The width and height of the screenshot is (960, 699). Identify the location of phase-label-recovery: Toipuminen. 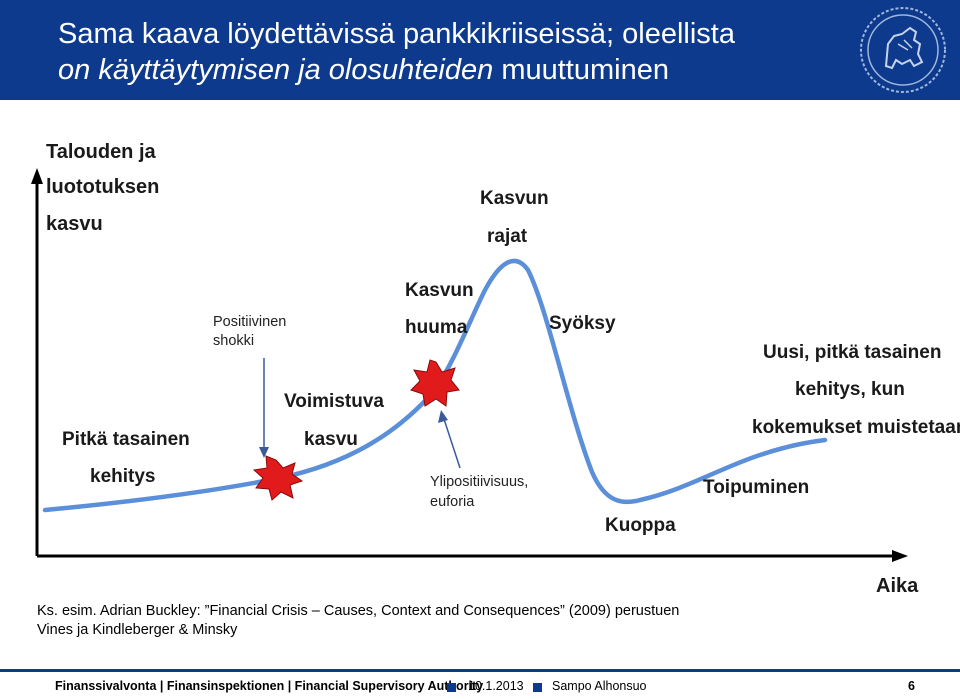
(756, 487).